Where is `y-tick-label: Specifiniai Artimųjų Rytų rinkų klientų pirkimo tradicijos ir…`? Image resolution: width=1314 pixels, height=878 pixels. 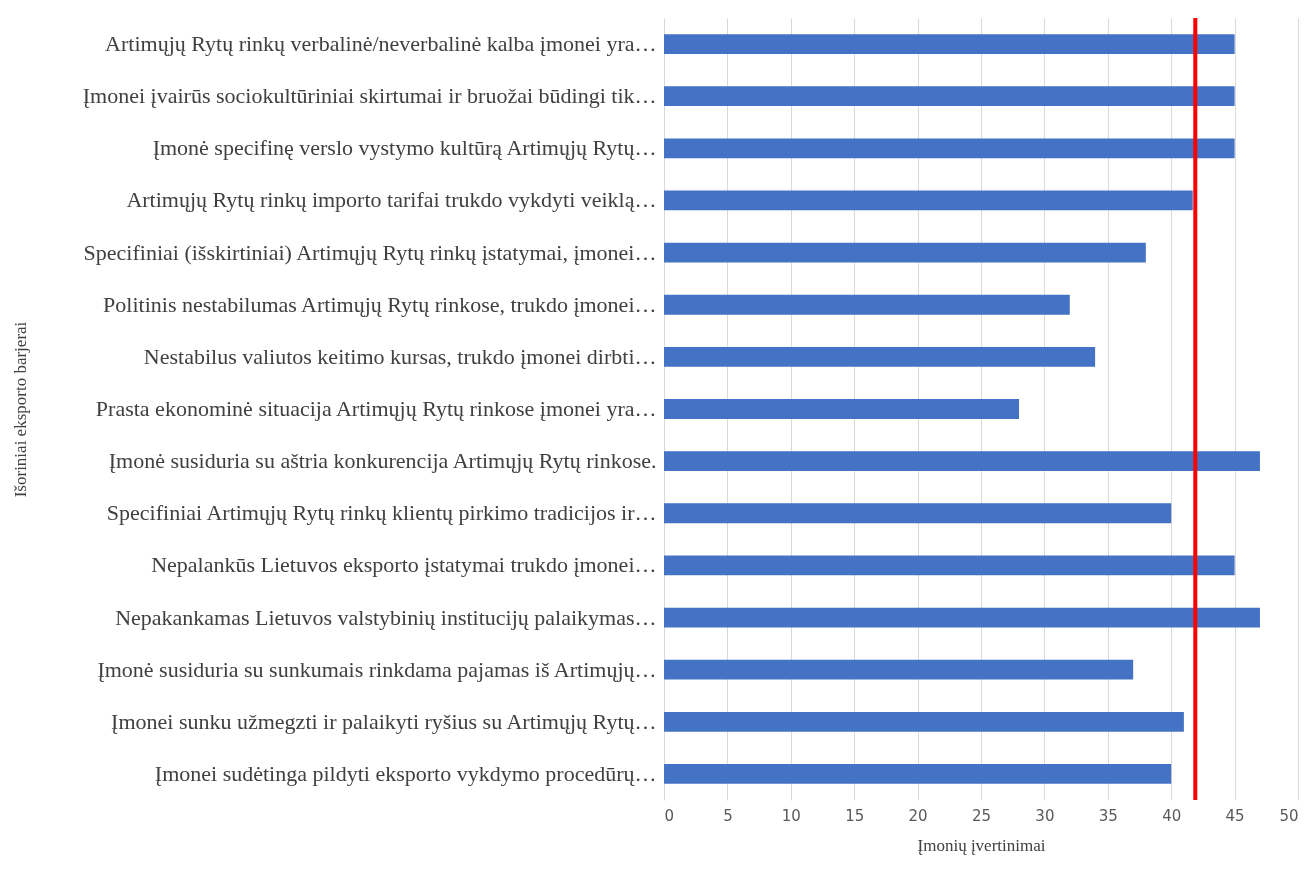 y-tick-label: Specifiniai Artimųjų Rytų rinkų klientų pirkimo tradicijos ir… is located at coordinates (381, 513).